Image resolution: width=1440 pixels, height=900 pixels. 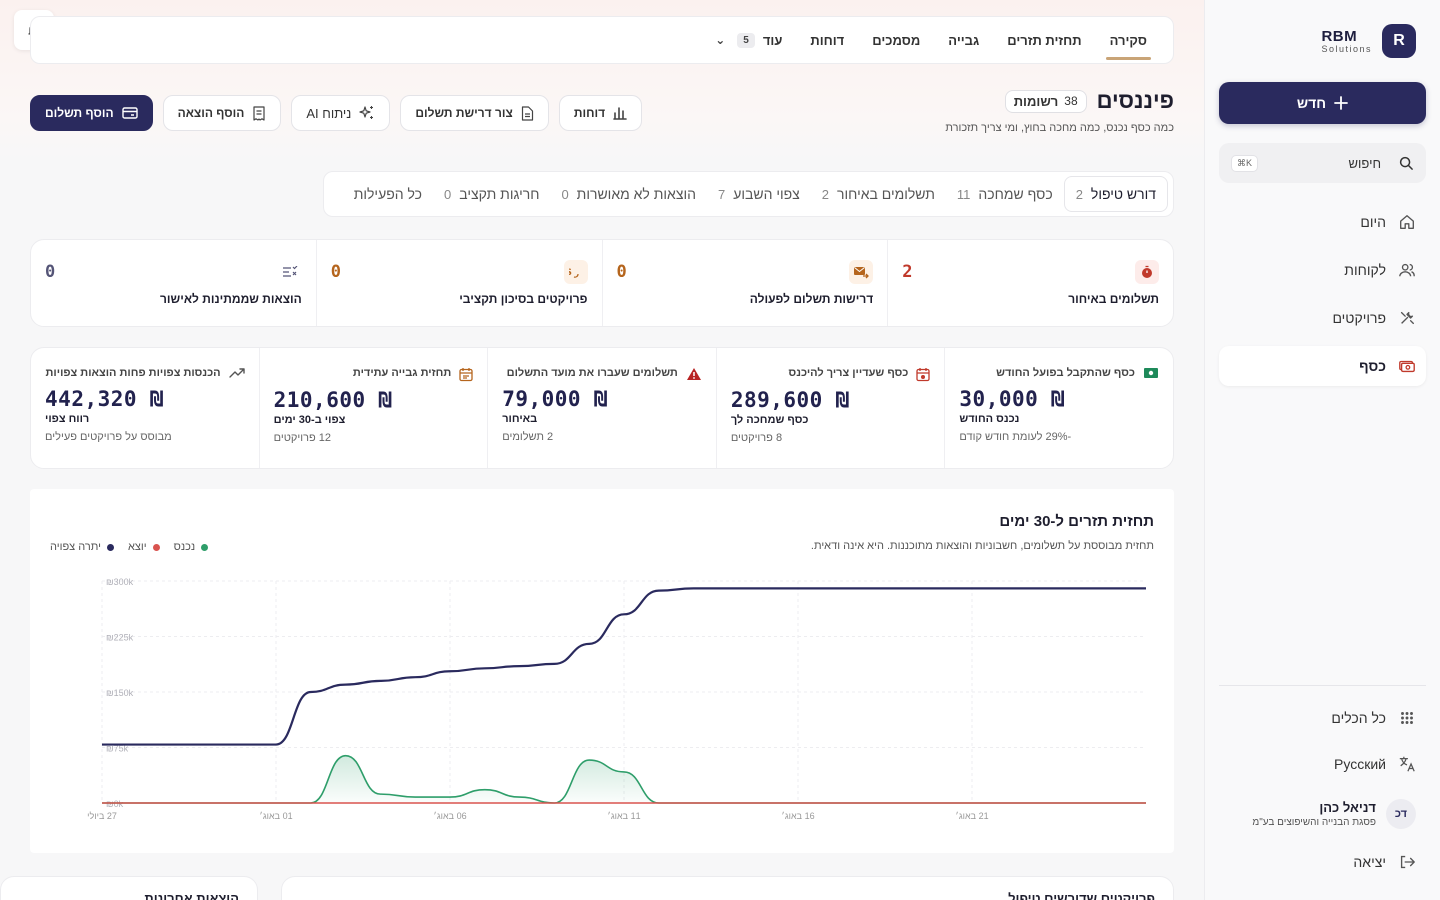 What do you see at coordinates (91, 113) in the screenshot?
I see `add-payment-button: הוסף תשלום` at bounding box center [91, 113].